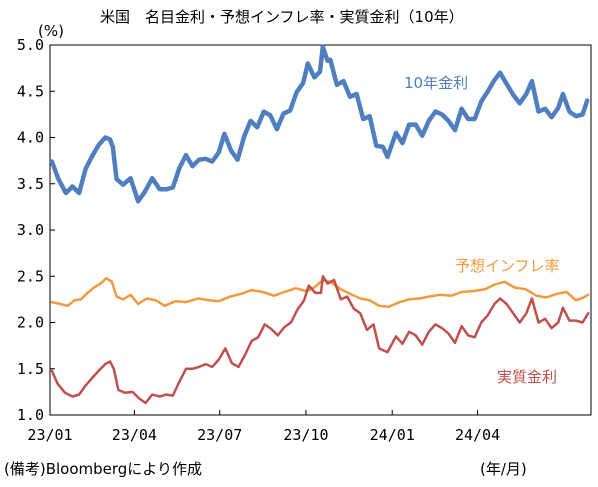 The image size is (598, 487). Describe the element at coordinates (51, 31) in the screenshot. I see `y-axis-unit-label: (%)` at that location.